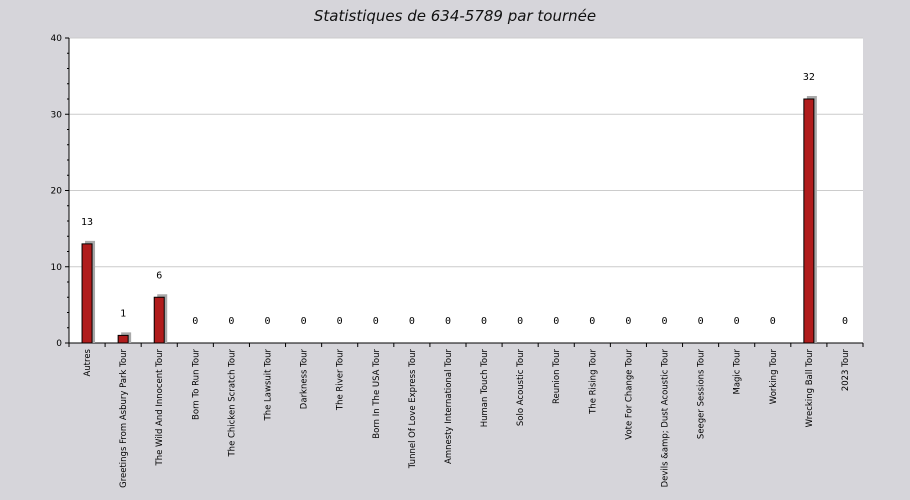 The width and height of the screenshot is (910, 500). What do you see at coordinates (846, 370) in the screenshot?
I see `x-tick-label: 2023 Tour` at bounding box center [846, 370].